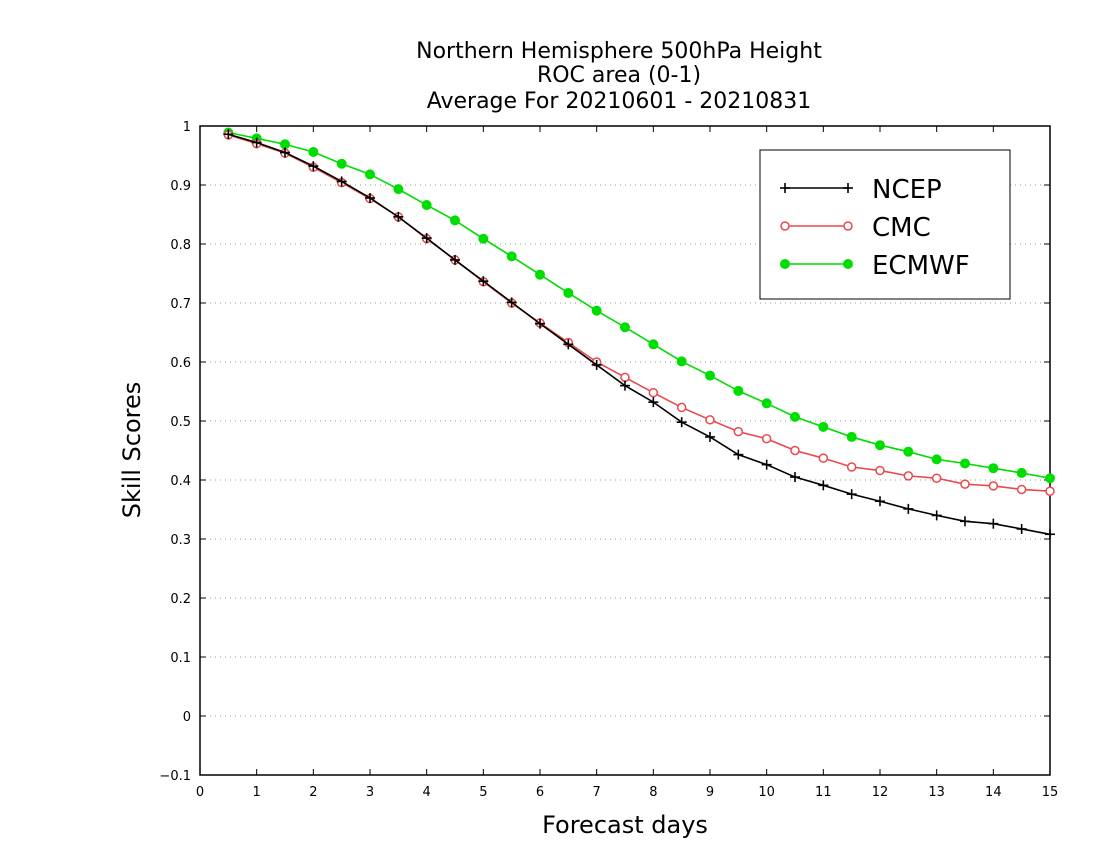  I want to click on x-tick-label: 5, so click(483, 792).